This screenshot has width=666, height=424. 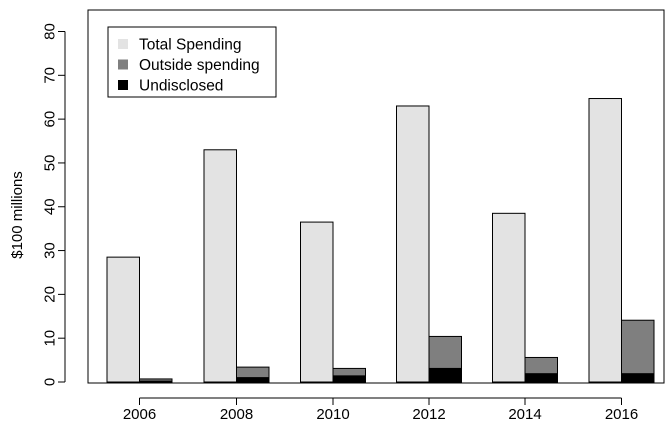 What do you see at coordinates (181, 85) in the screenshot?
I see `legend-label: Undisclosed` at bounding box center [181, 85].